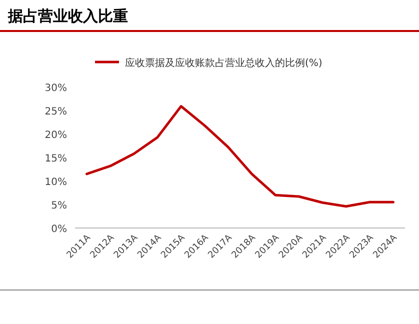  I want to click on y-tick-label: 15%, so click(55, 159).